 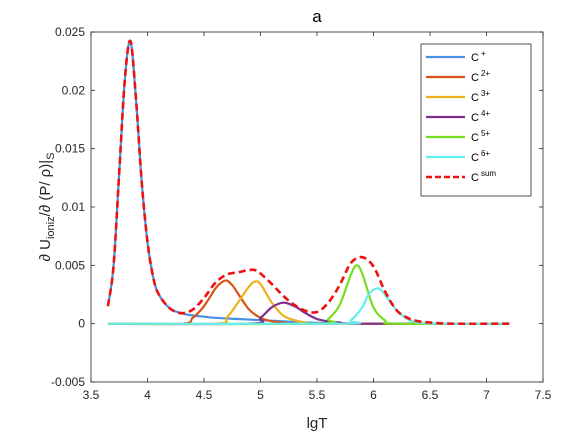 What do you see at coordinates (81, 324) in the screenshot?
I see `y-tick-label: 0` at bounding box center [81, 324].